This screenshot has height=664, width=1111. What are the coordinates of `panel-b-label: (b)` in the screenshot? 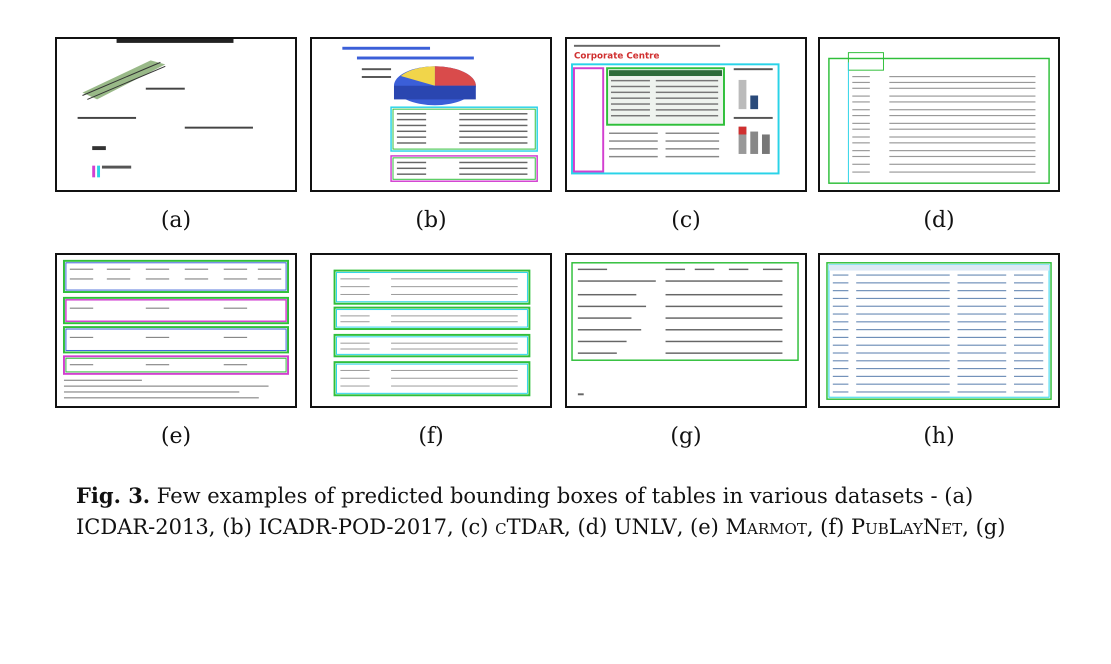 It's located at (431, 220).